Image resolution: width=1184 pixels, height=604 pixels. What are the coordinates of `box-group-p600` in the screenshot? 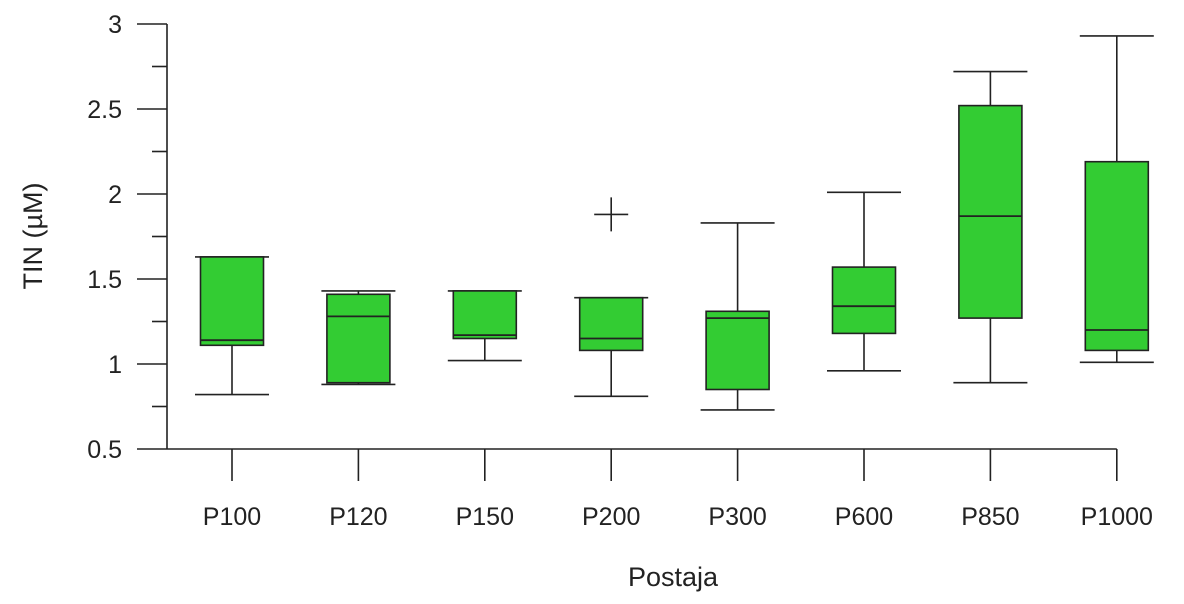 It's located at (864, 281).